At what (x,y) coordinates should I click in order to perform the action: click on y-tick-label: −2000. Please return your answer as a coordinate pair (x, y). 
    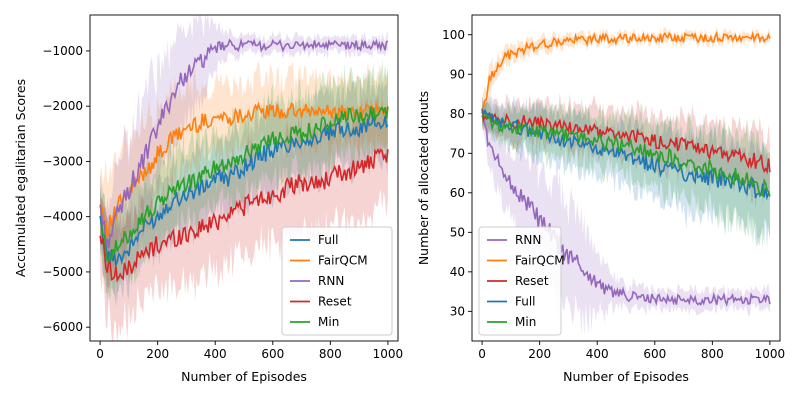
    Looking at the image, I should click on (62, 106).